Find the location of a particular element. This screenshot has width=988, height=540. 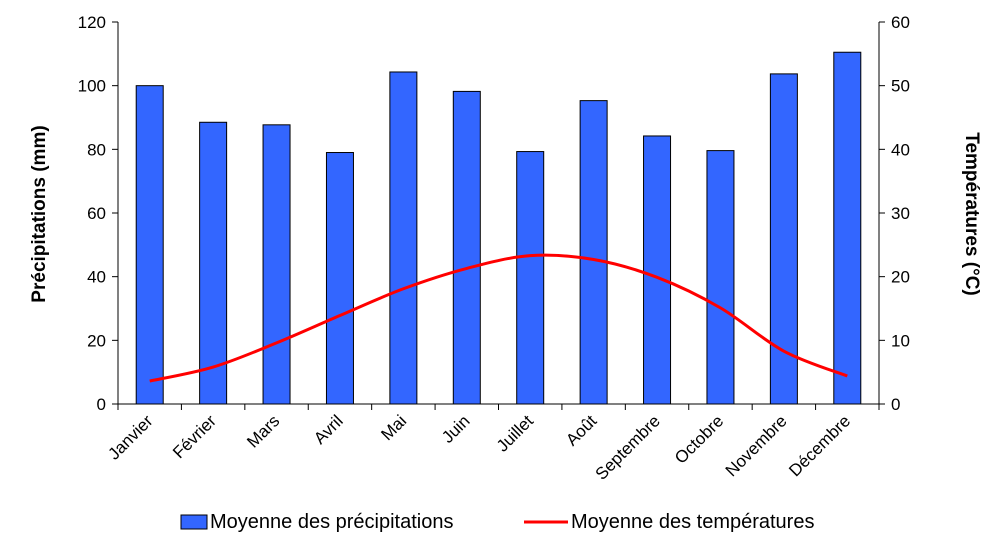

legend-label-precipitations: Moyenne des précipitations is located at coordinates (331, 522).